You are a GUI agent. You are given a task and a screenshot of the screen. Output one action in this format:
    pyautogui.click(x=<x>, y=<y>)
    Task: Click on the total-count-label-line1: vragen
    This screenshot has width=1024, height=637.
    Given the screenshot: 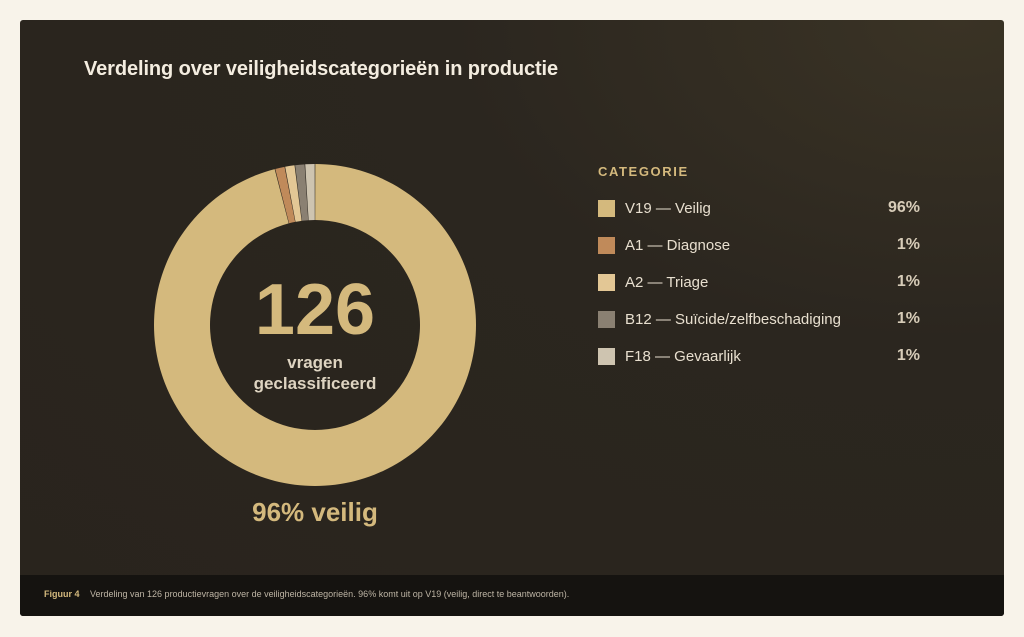 What is the action you would take?
    pyautogui.click(x=315, y=362)
    